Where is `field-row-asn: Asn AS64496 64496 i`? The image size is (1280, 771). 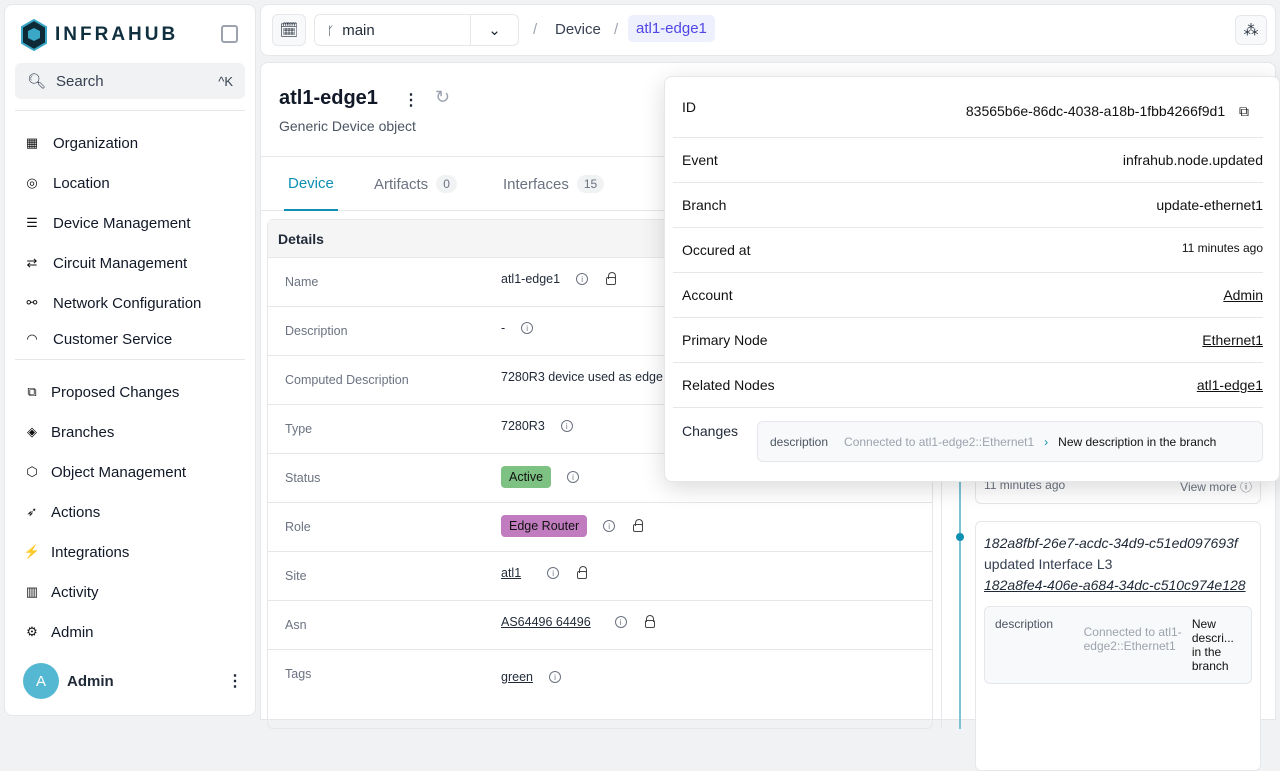 field-row-asn: Asn AS64496 64496 i is located at coordinates (600, 625).